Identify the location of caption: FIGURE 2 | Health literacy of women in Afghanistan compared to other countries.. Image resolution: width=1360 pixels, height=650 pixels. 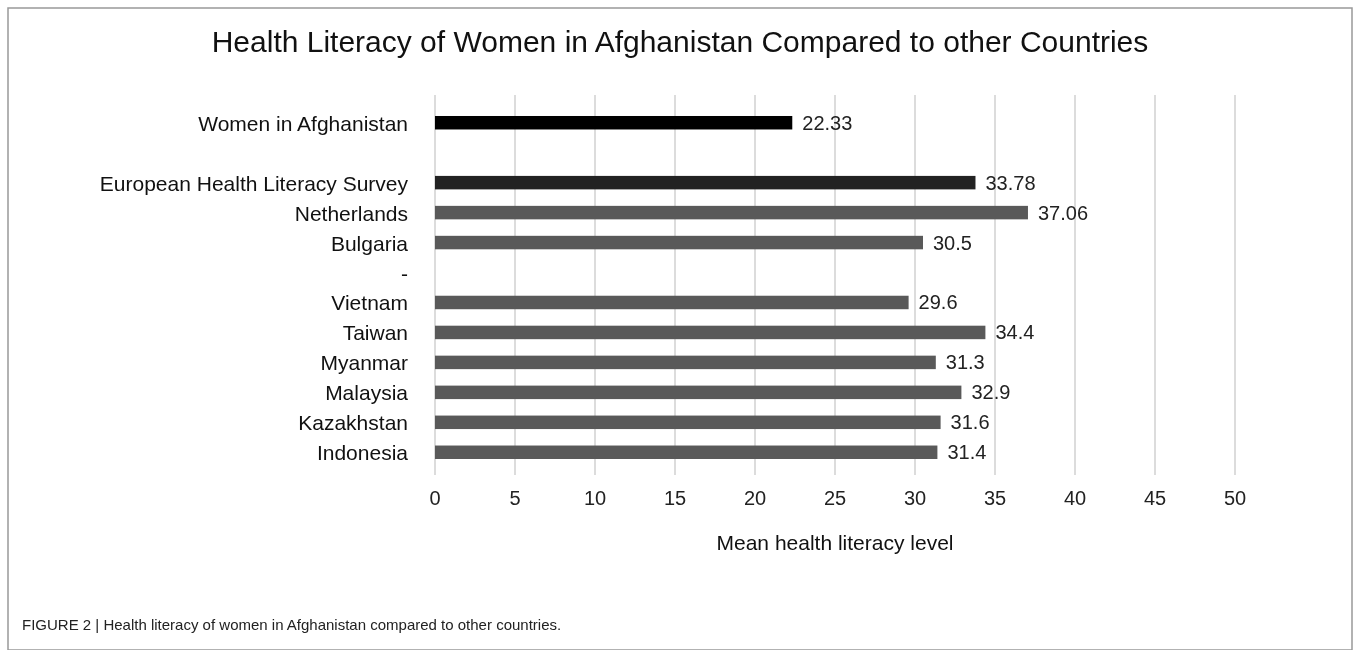
(292, 624).